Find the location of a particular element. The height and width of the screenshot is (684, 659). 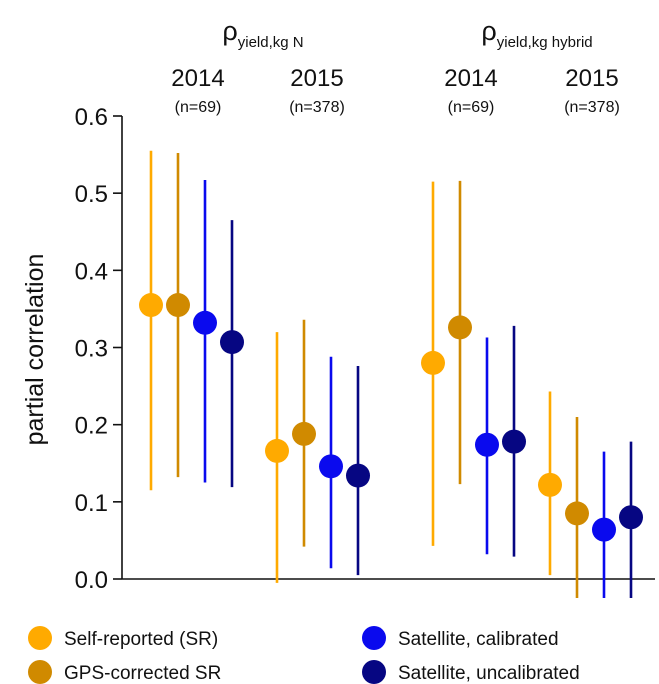

legend-label: Satellite, uncalibrated is located at coordinates (489, 673).